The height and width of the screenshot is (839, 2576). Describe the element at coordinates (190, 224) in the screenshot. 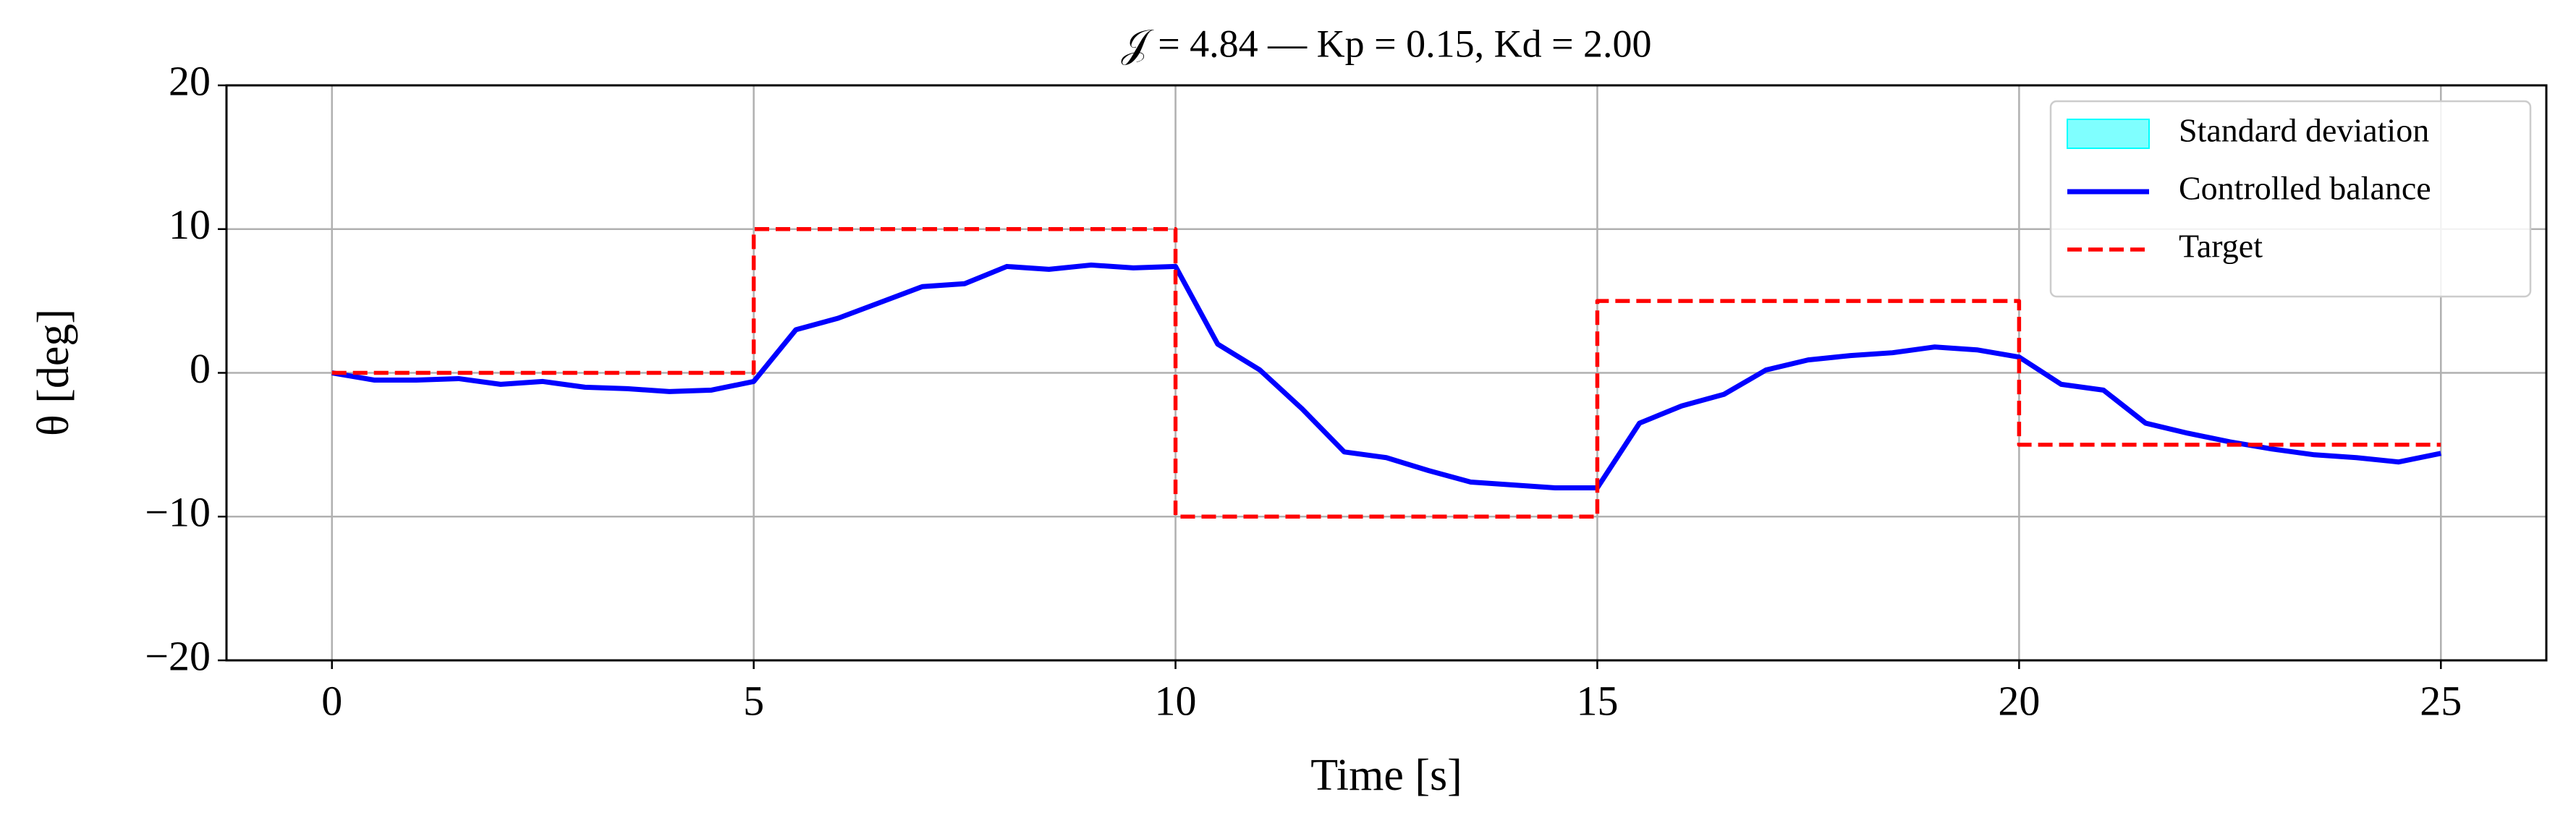

I see `y-tick-label: 10` at that location.